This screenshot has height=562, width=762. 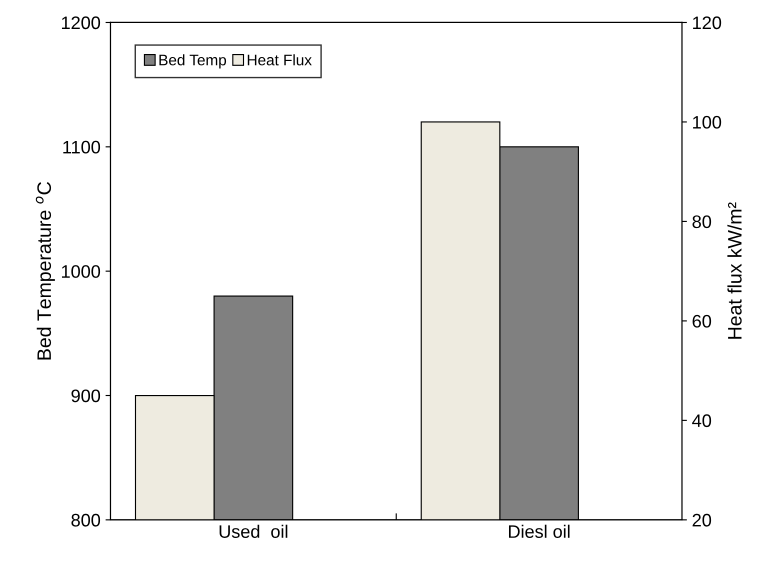 I want to click on y-axis-title: Bed Temperature $^{o}$C, so click(x=45, y=271).